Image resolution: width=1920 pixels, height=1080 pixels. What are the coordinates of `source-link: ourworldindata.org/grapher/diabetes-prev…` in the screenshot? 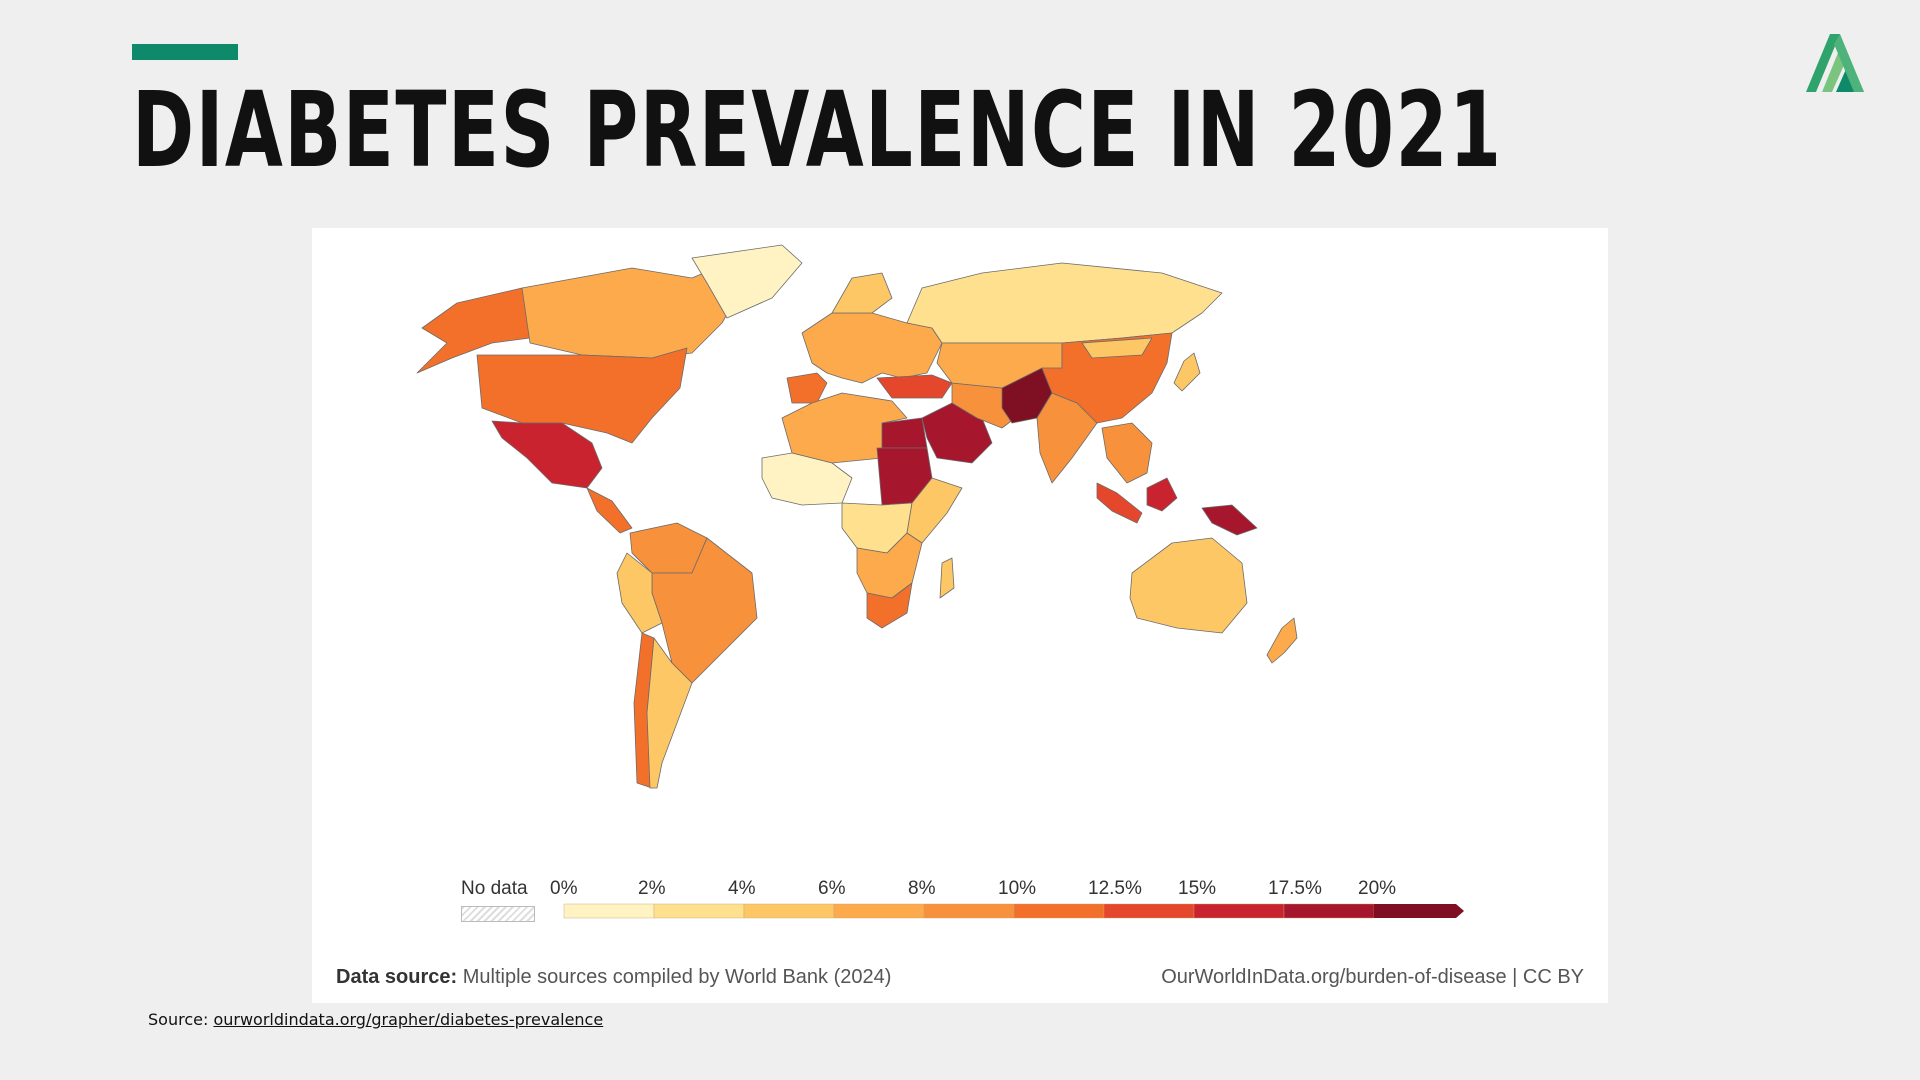 It's located at (408, 1019).